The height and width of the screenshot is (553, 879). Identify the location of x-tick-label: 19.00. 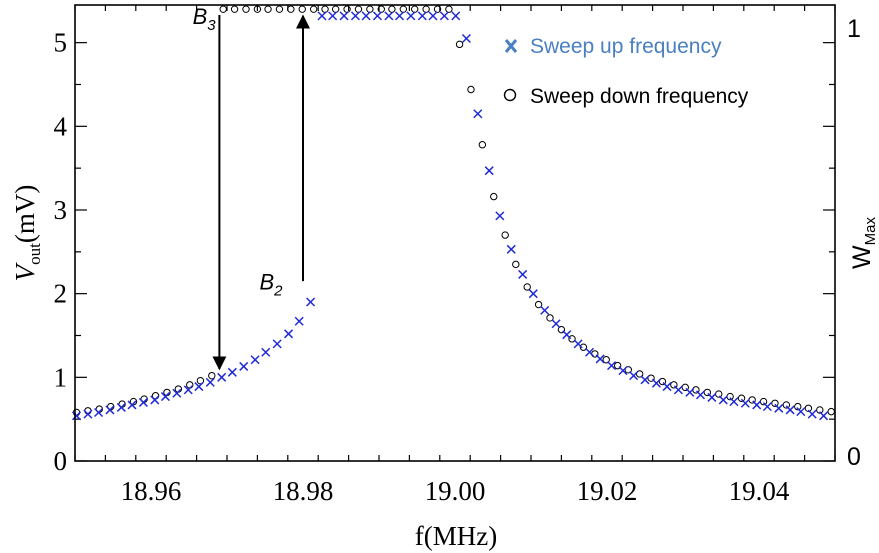
(455, 491).